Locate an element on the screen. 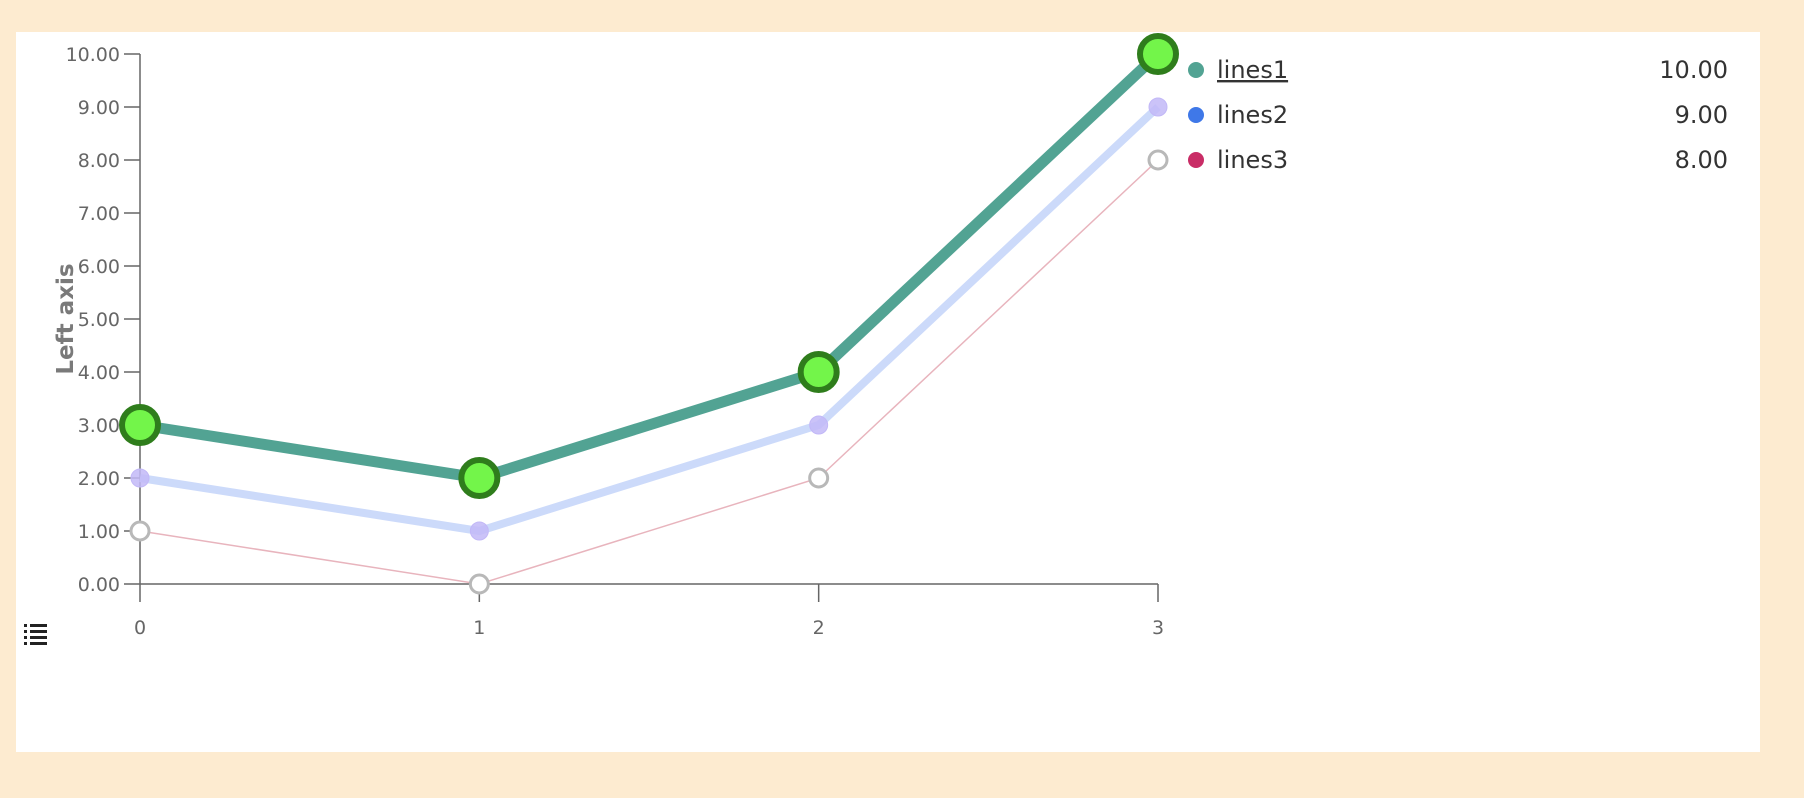 The height and width of the screenshot is (798, 1804). legend: lines1 10.00 lines2 9.00 lines3 8.00 is located at coordinates (1458, 115).